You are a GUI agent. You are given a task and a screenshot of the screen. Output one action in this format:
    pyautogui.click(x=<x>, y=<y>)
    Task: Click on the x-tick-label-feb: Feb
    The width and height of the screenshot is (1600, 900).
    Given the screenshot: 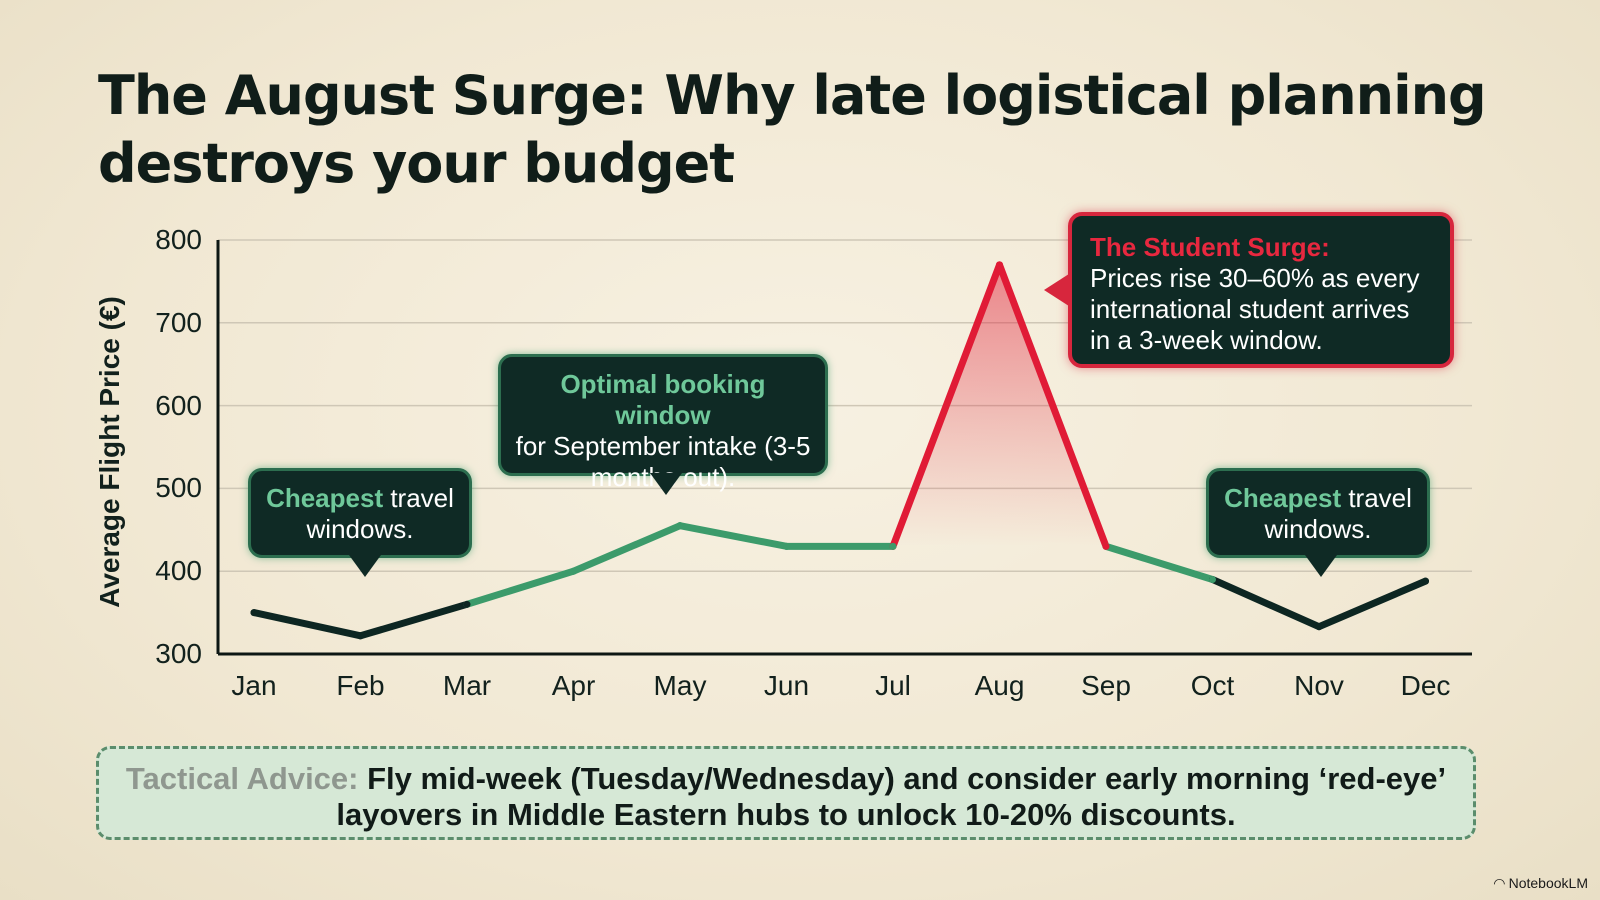 What is the action you would take?
    pyautogui.click(x=360, y=685)
    